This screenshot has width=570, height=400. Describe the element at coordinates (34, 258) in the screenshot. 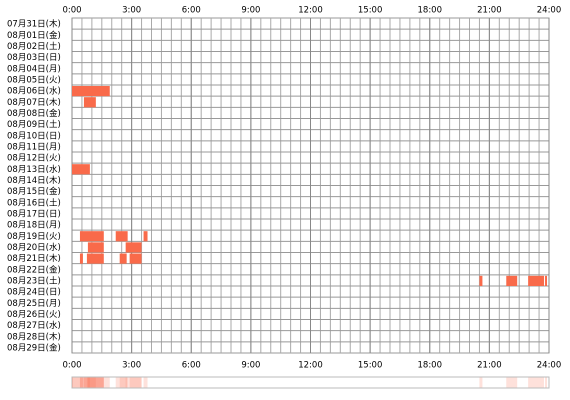

I see `row-label: 08月21日(木)` at that location.